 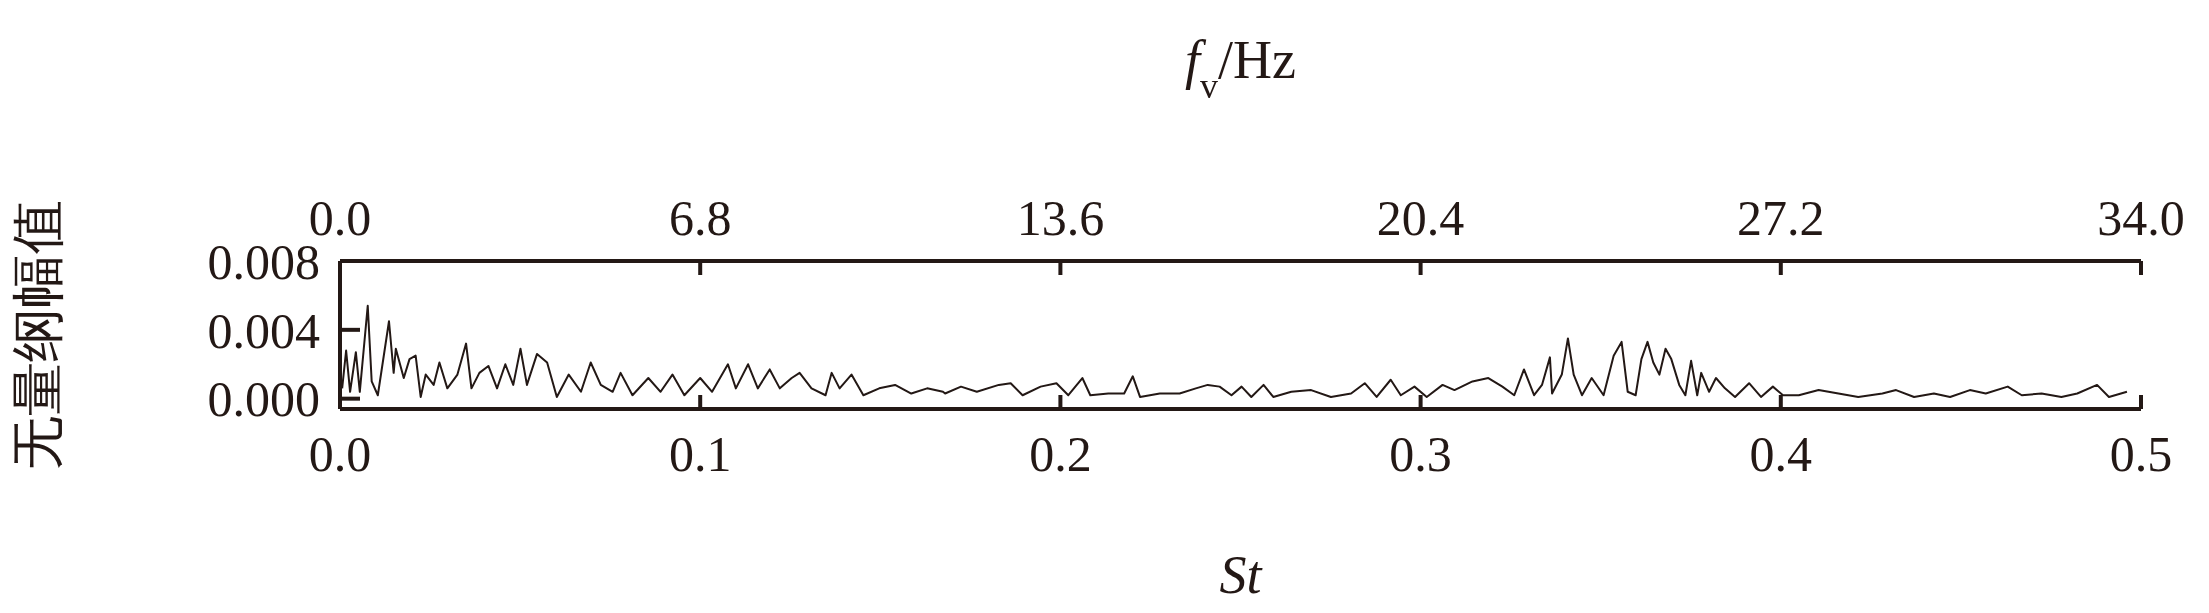 What do you see at coordinates (1781, 218) in the screenshot?
I see `x2-tick-label: 27.2` at bounding box center [1781, 218].